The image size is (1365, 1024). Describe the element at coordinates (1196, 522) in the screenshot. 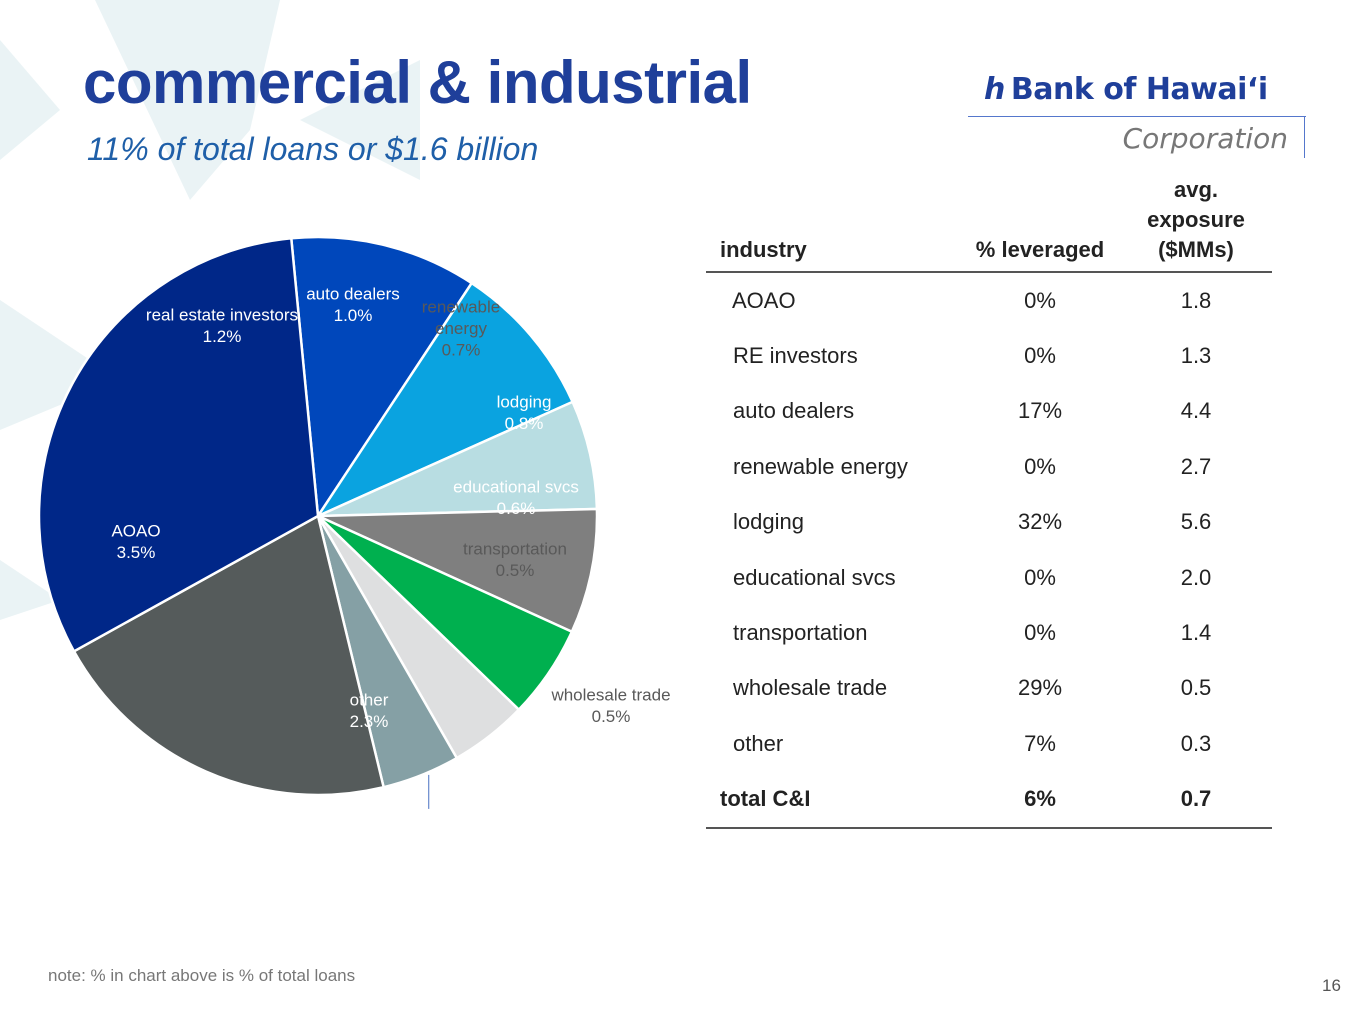

I see `cell-exposure: 5.6` at that location.